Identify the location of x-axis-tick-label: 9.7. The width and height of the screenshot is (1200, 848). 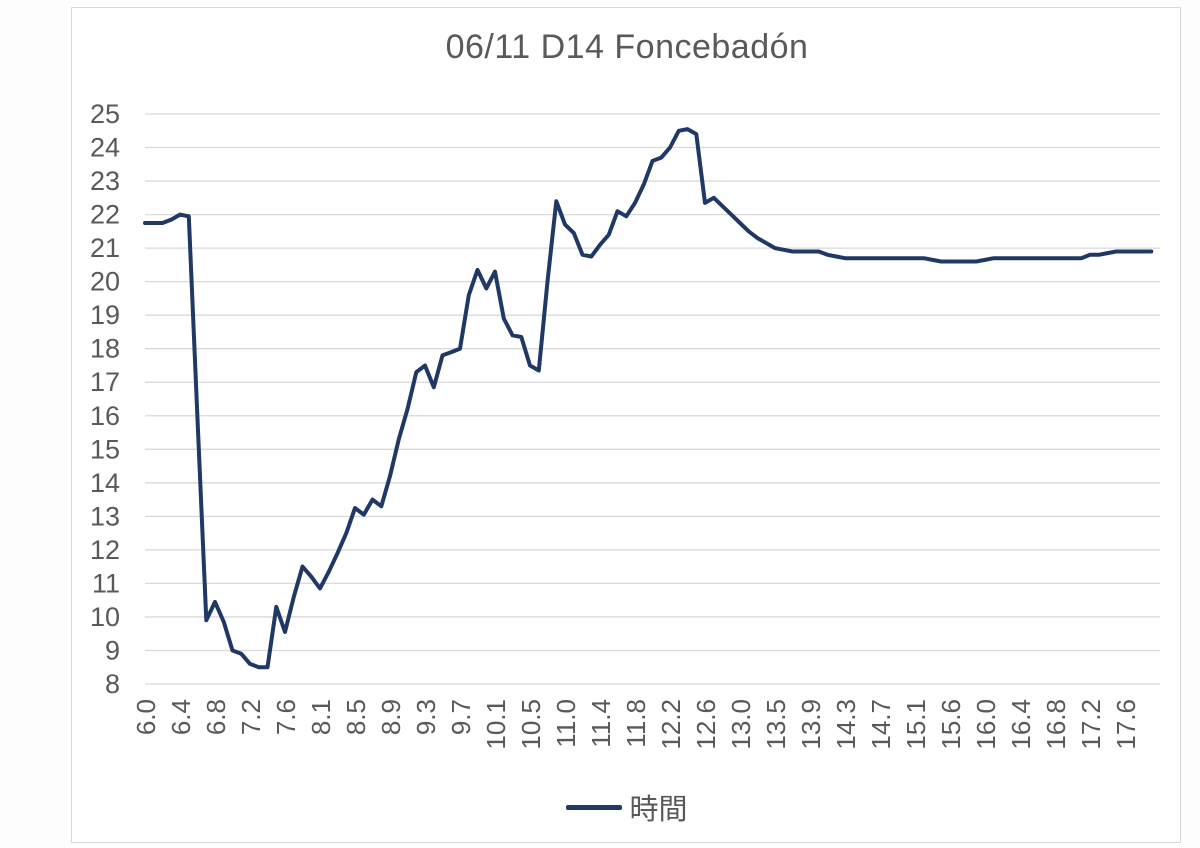
(461, 717).